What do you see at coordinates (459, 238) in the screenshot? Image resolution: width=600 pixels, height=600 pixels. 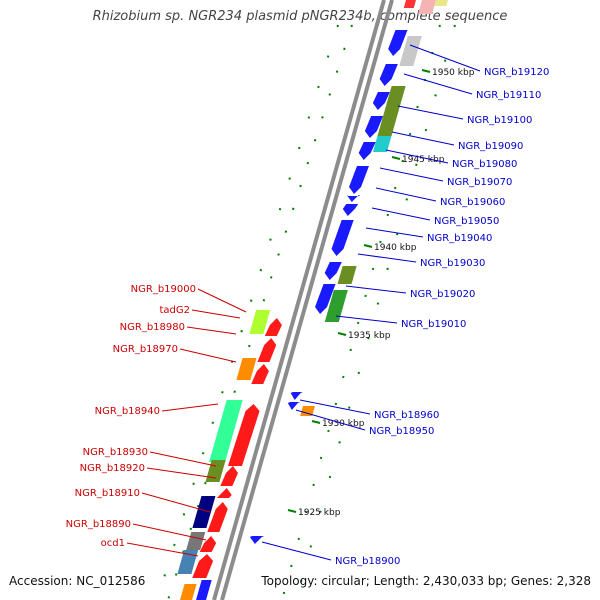 I see `gene-label-forward: NGR_b19040` at bounding box center [459, 238].